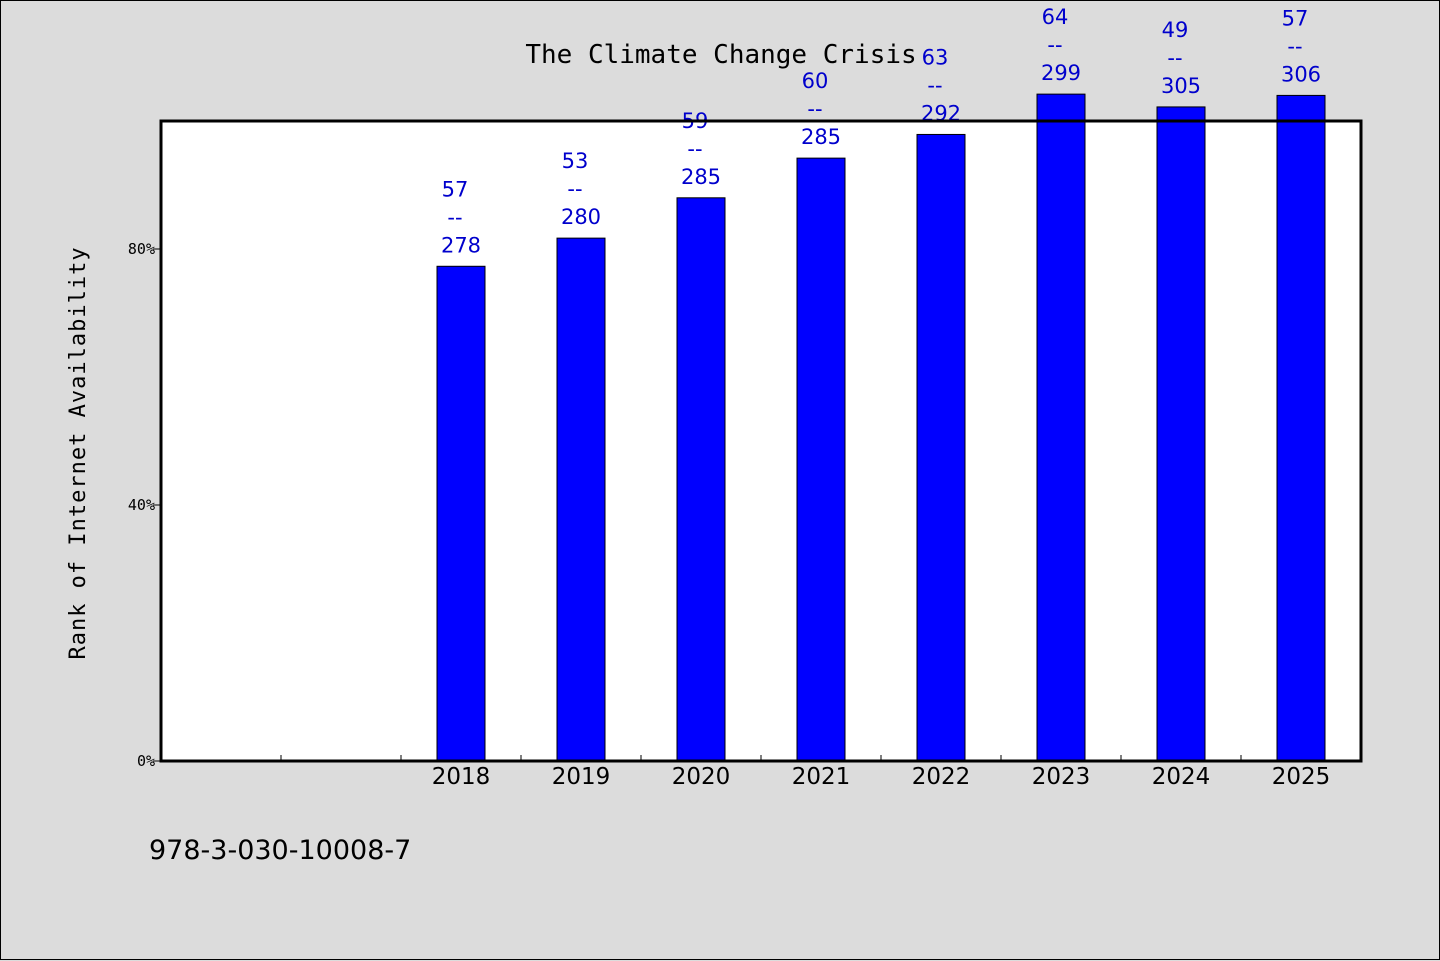 This screenshot has width=1440, height=961. I want to click on y-tick-label: 0%, so click(146, 761).